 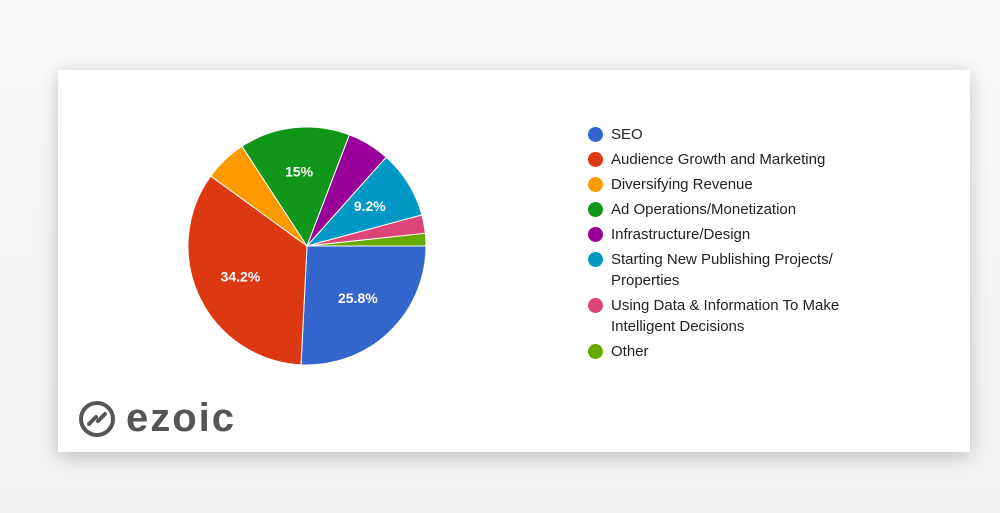 I want to click on logo: ezoic, so click(x=157, y=418).